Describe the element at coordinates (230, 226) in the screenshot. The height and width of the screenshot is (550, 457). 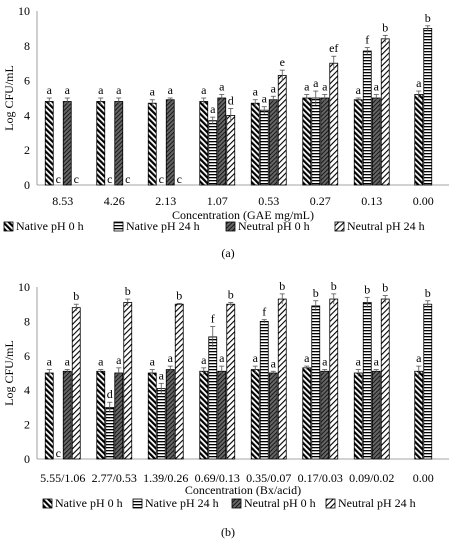
I see `legend-swatch-neutral0` at that location.